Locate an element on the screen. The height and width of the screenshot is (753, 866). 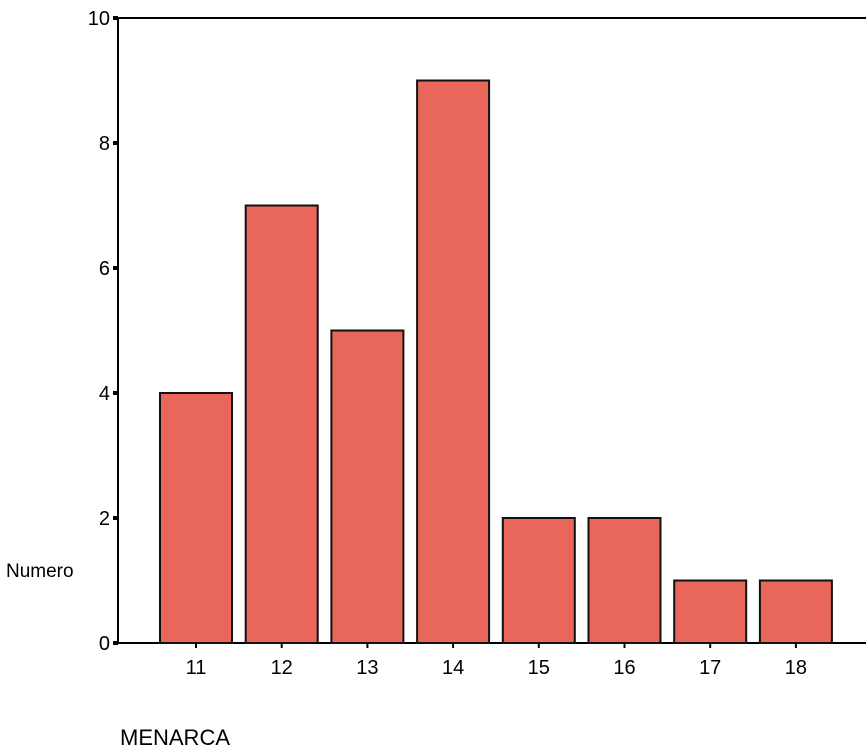
y-axis-title: Numero is located at coordinates (40, 571).